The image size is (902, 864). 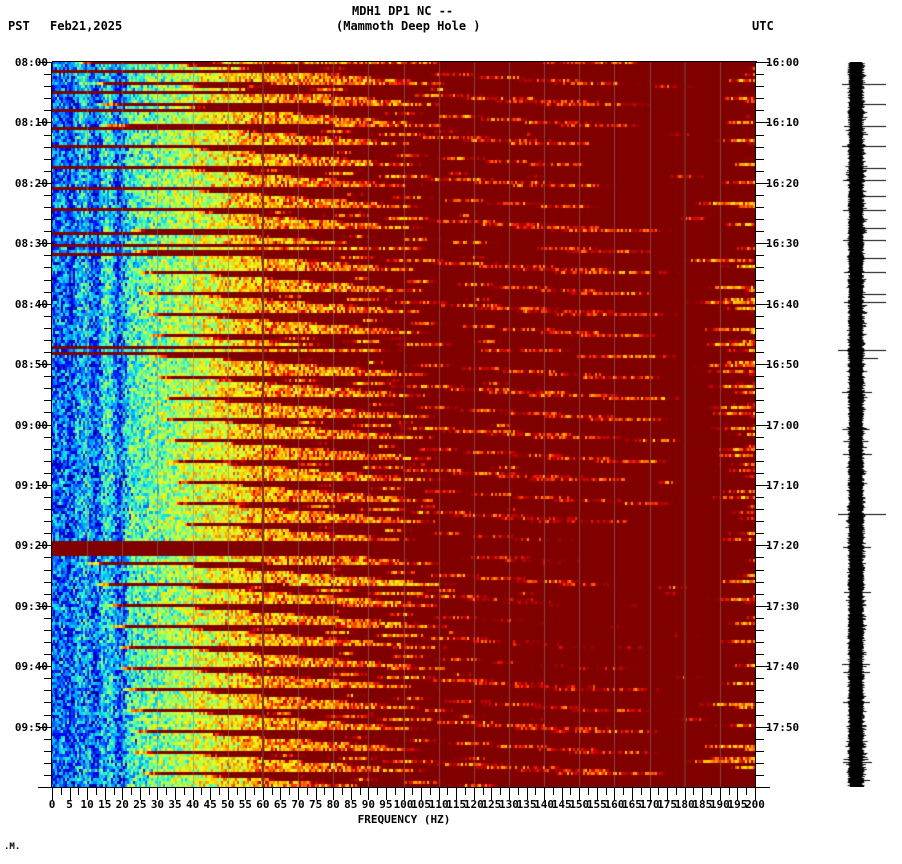 I want to click on time-label-left-09:00: 09:00, so click(x=31, y=425).